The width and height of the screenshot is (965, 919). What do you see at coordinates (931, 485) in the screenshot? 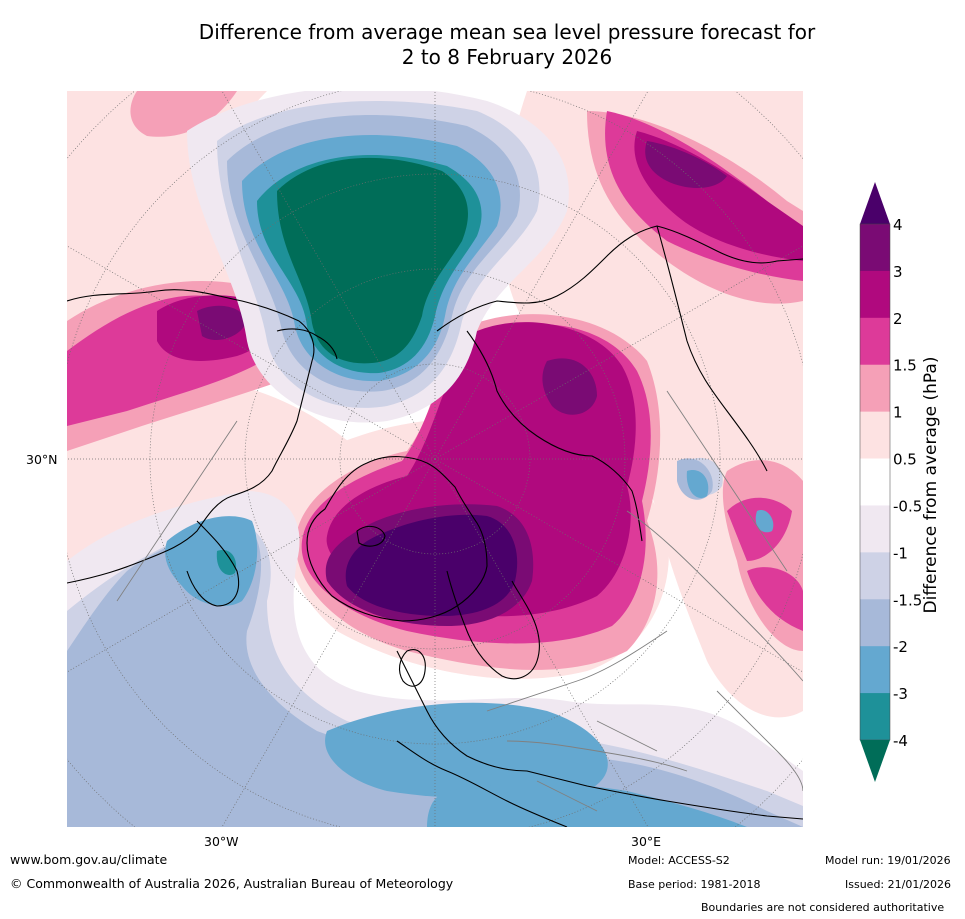
I see `colorbar-title: Difference from average (hPa)` at bounding box center [931, 485].